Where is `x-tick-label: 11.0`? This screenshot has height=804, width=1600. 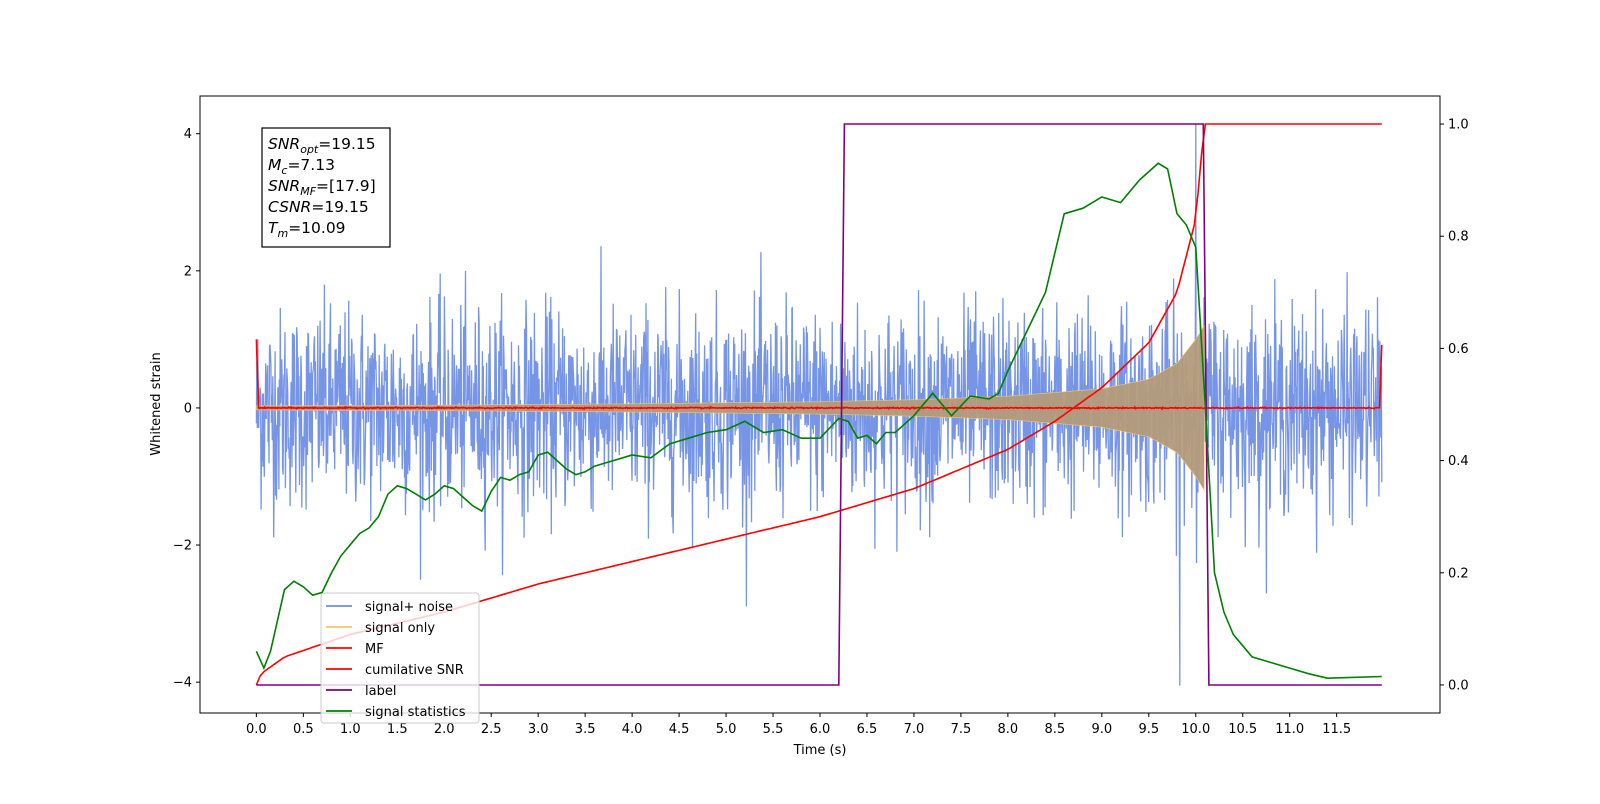 x-tick-label: 11.0 is located at coordinates (1289, 729).